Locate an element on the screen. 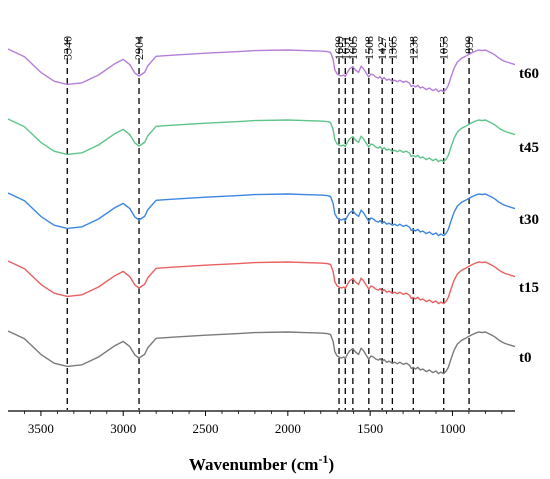 This screenshot has height=479, width=550. x-axis-title-end: ) is located at coordinates (331, 464).